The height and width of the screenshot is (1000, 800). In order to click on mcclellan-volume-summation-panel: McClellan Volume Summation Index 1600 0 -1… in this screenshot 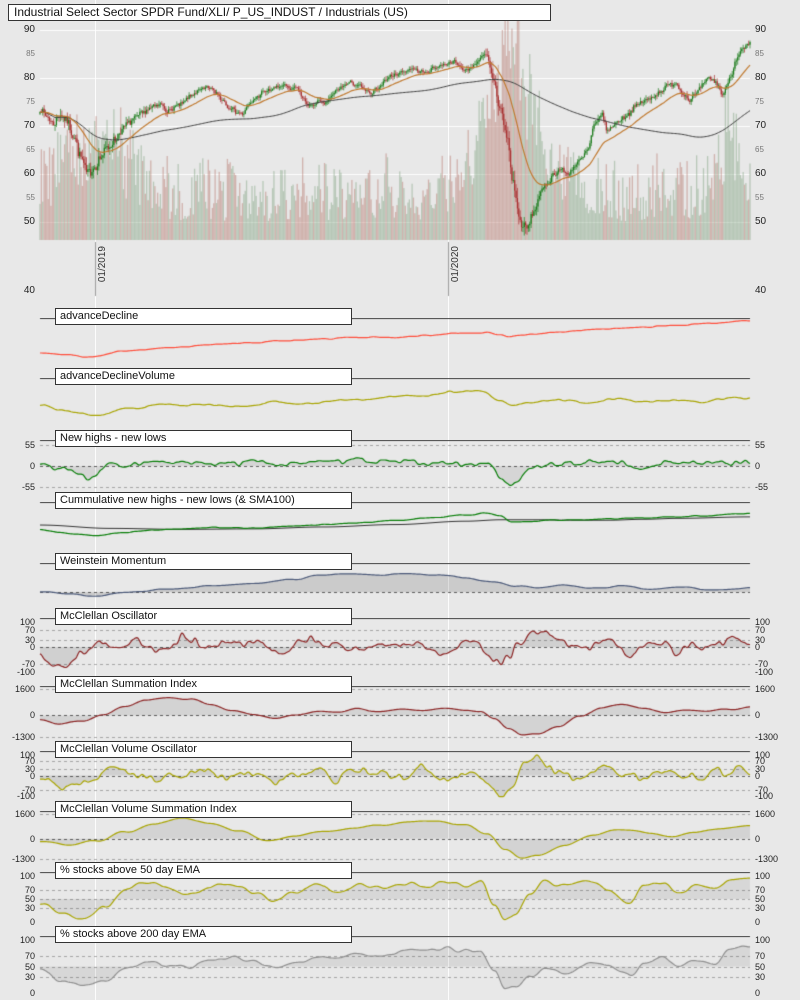, I will do `click(400, 832)`.